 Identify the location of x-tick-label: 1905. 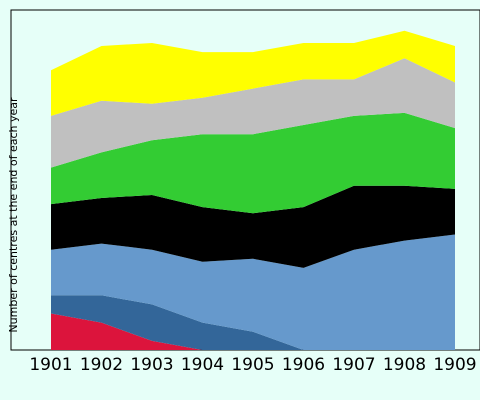
(252, 365).